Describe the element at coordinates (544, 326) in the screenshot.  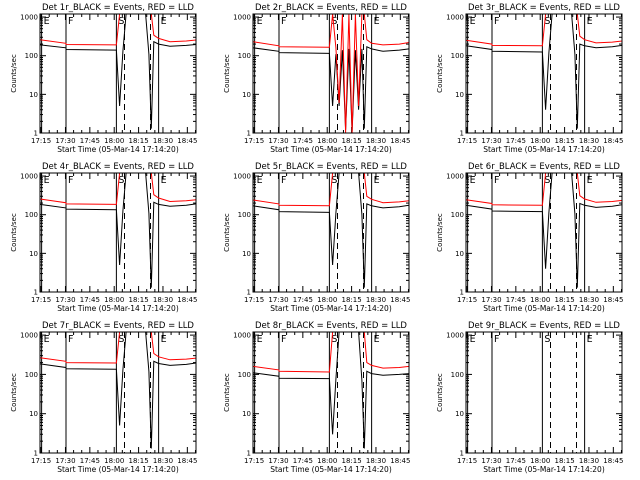
I see `panel-title: Det 9r_BLACK = Events, RED = LLD` at that location.